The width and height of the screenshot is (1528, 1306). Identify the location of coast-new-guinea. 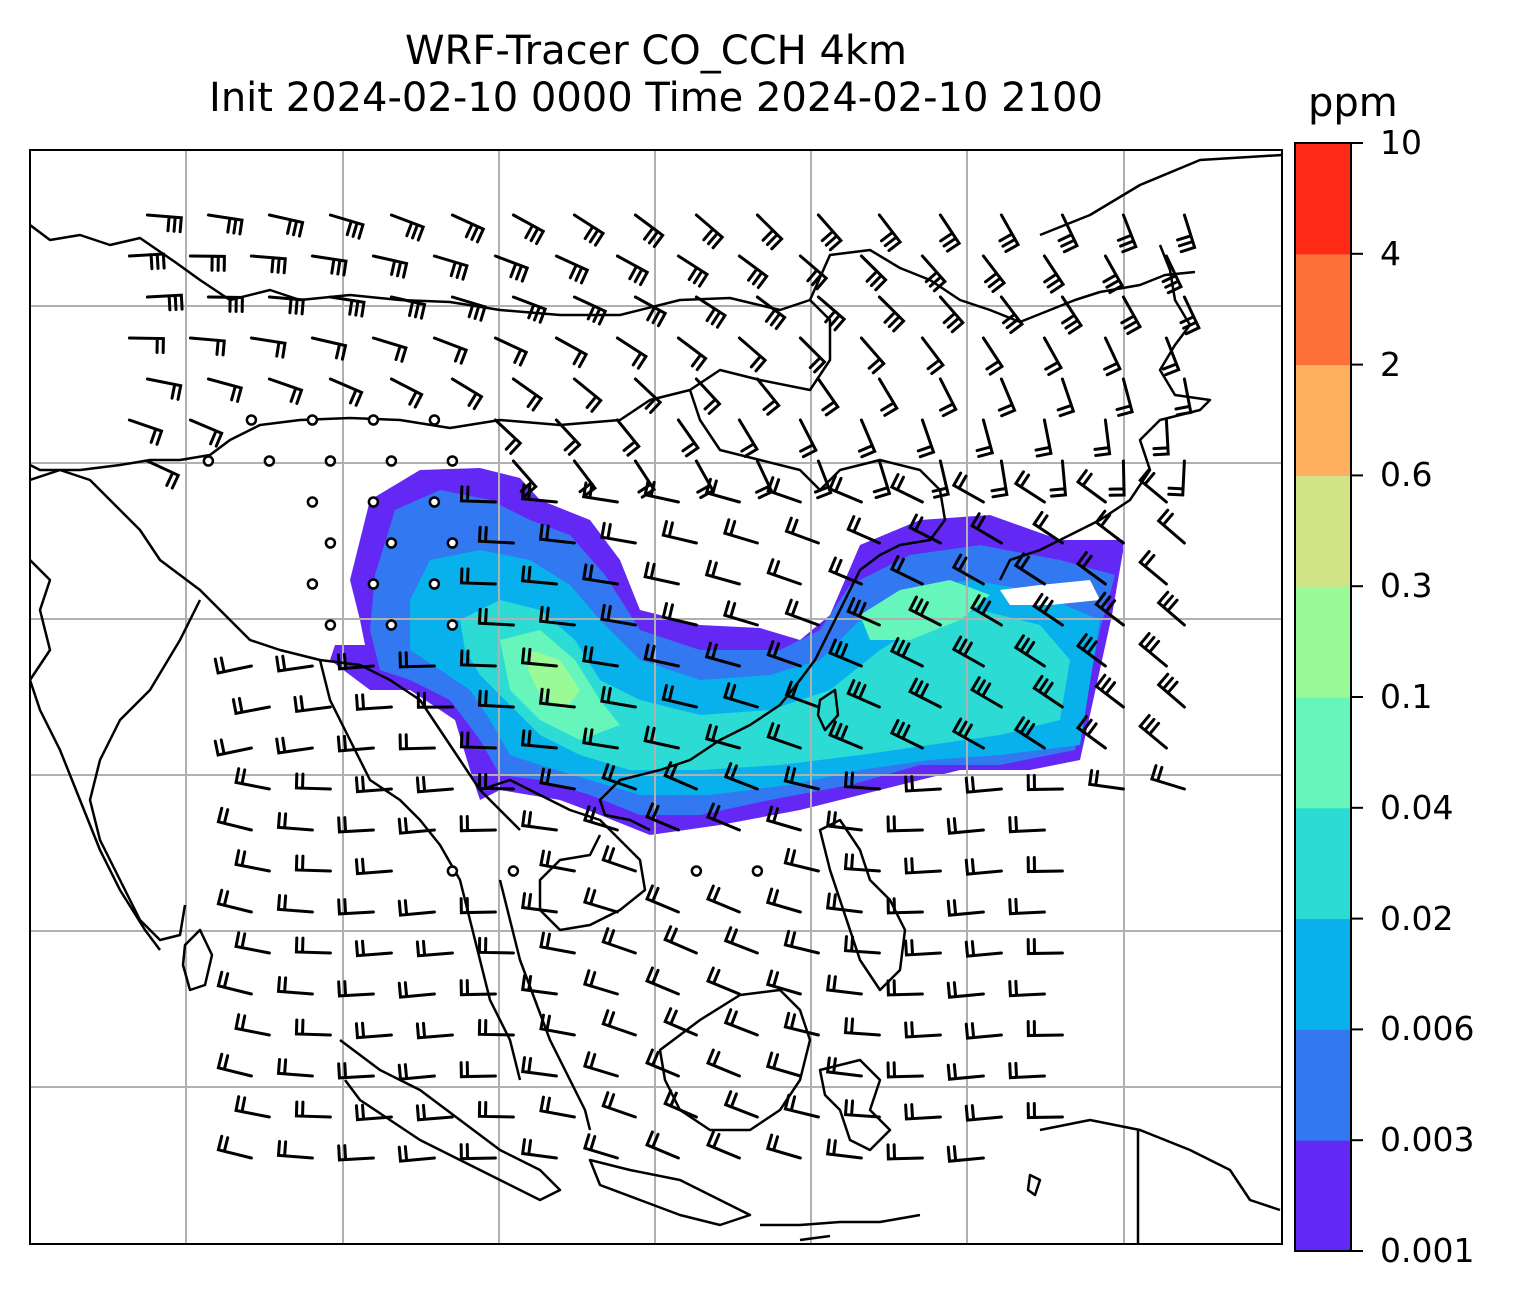
(1160, 1181).